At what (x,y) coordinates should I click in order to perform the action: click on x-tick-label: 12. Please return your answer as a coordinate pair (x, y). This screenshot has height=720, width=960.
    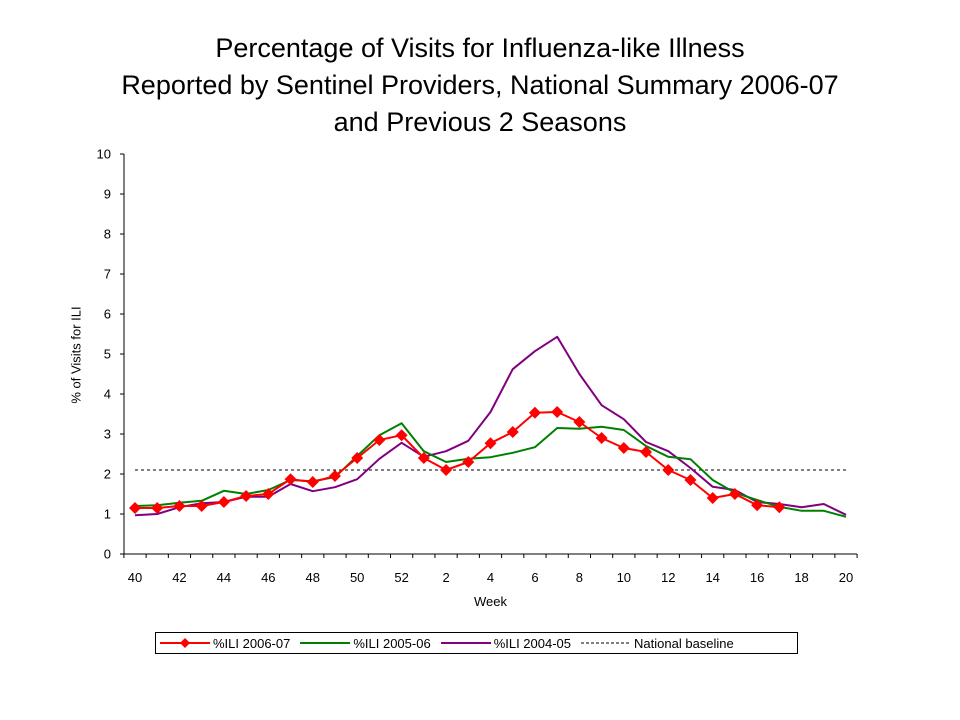
    Looking at the image, I should click on (668, 577).